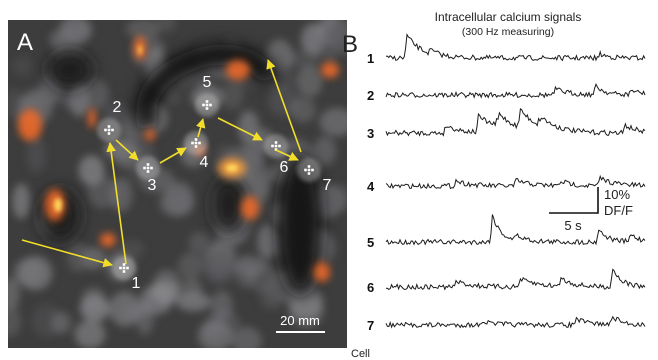 This screenshot has height=360, width=658. What do you see at coordinates (370, 95) in the screenshot?
I see `trace-label-2: 2` at bounding box center [370, 95].